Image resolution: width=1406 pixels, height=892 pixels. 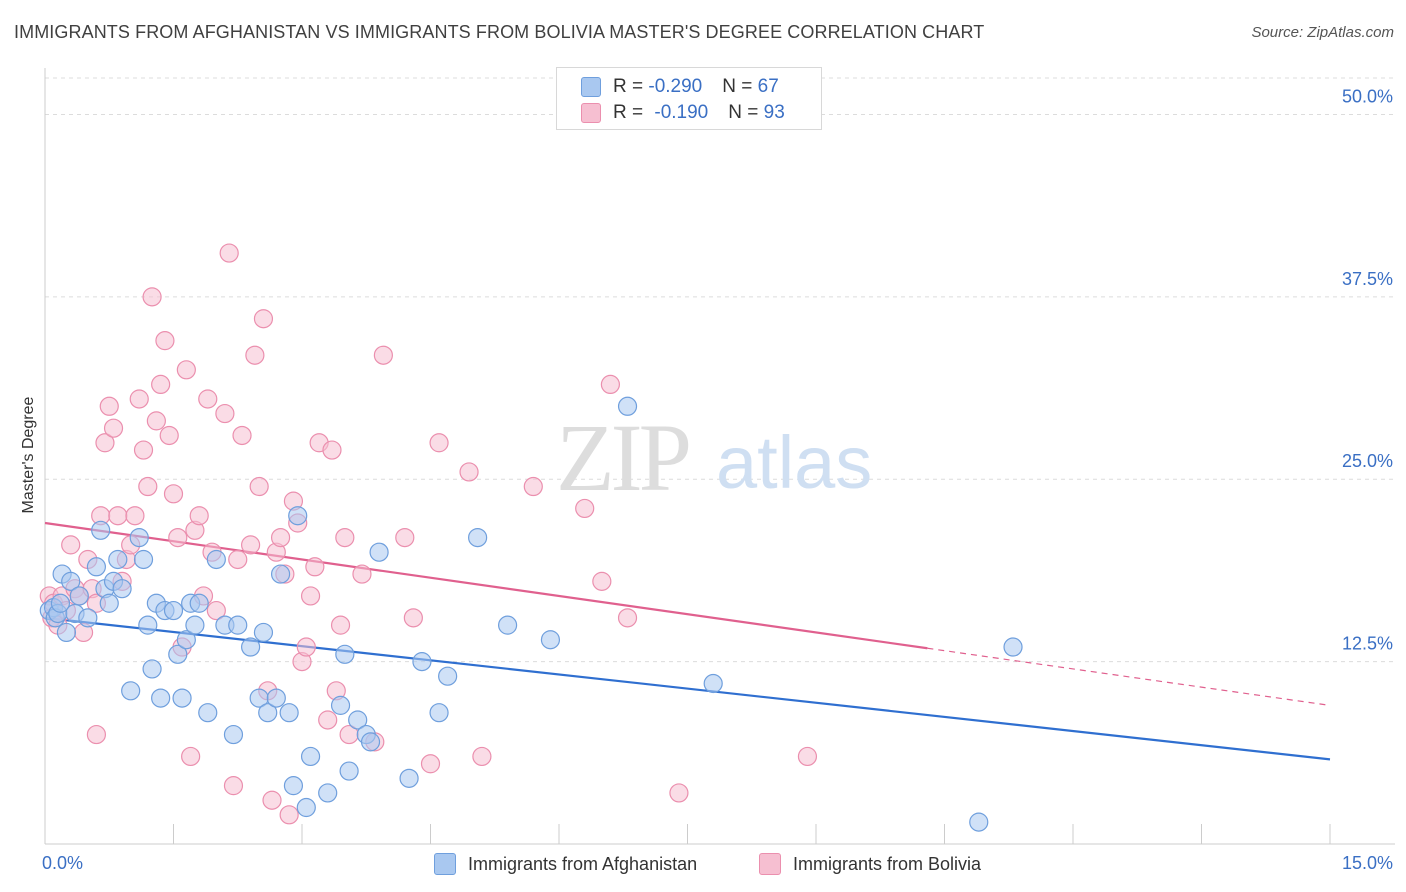 What do you see at coordinates (746, 112) in the screenshot?
I see `legend-n-label: N =` at bounding box center [746, 112].